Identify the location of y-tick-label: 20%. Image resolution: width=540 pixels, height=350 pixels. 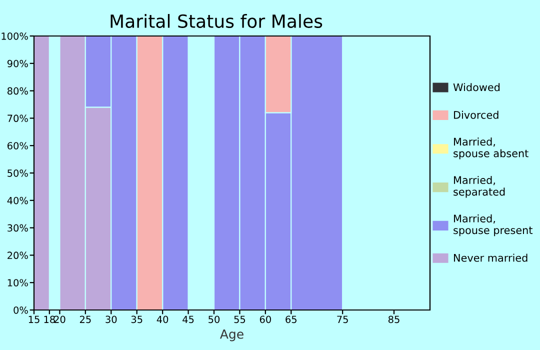
(18, 256).